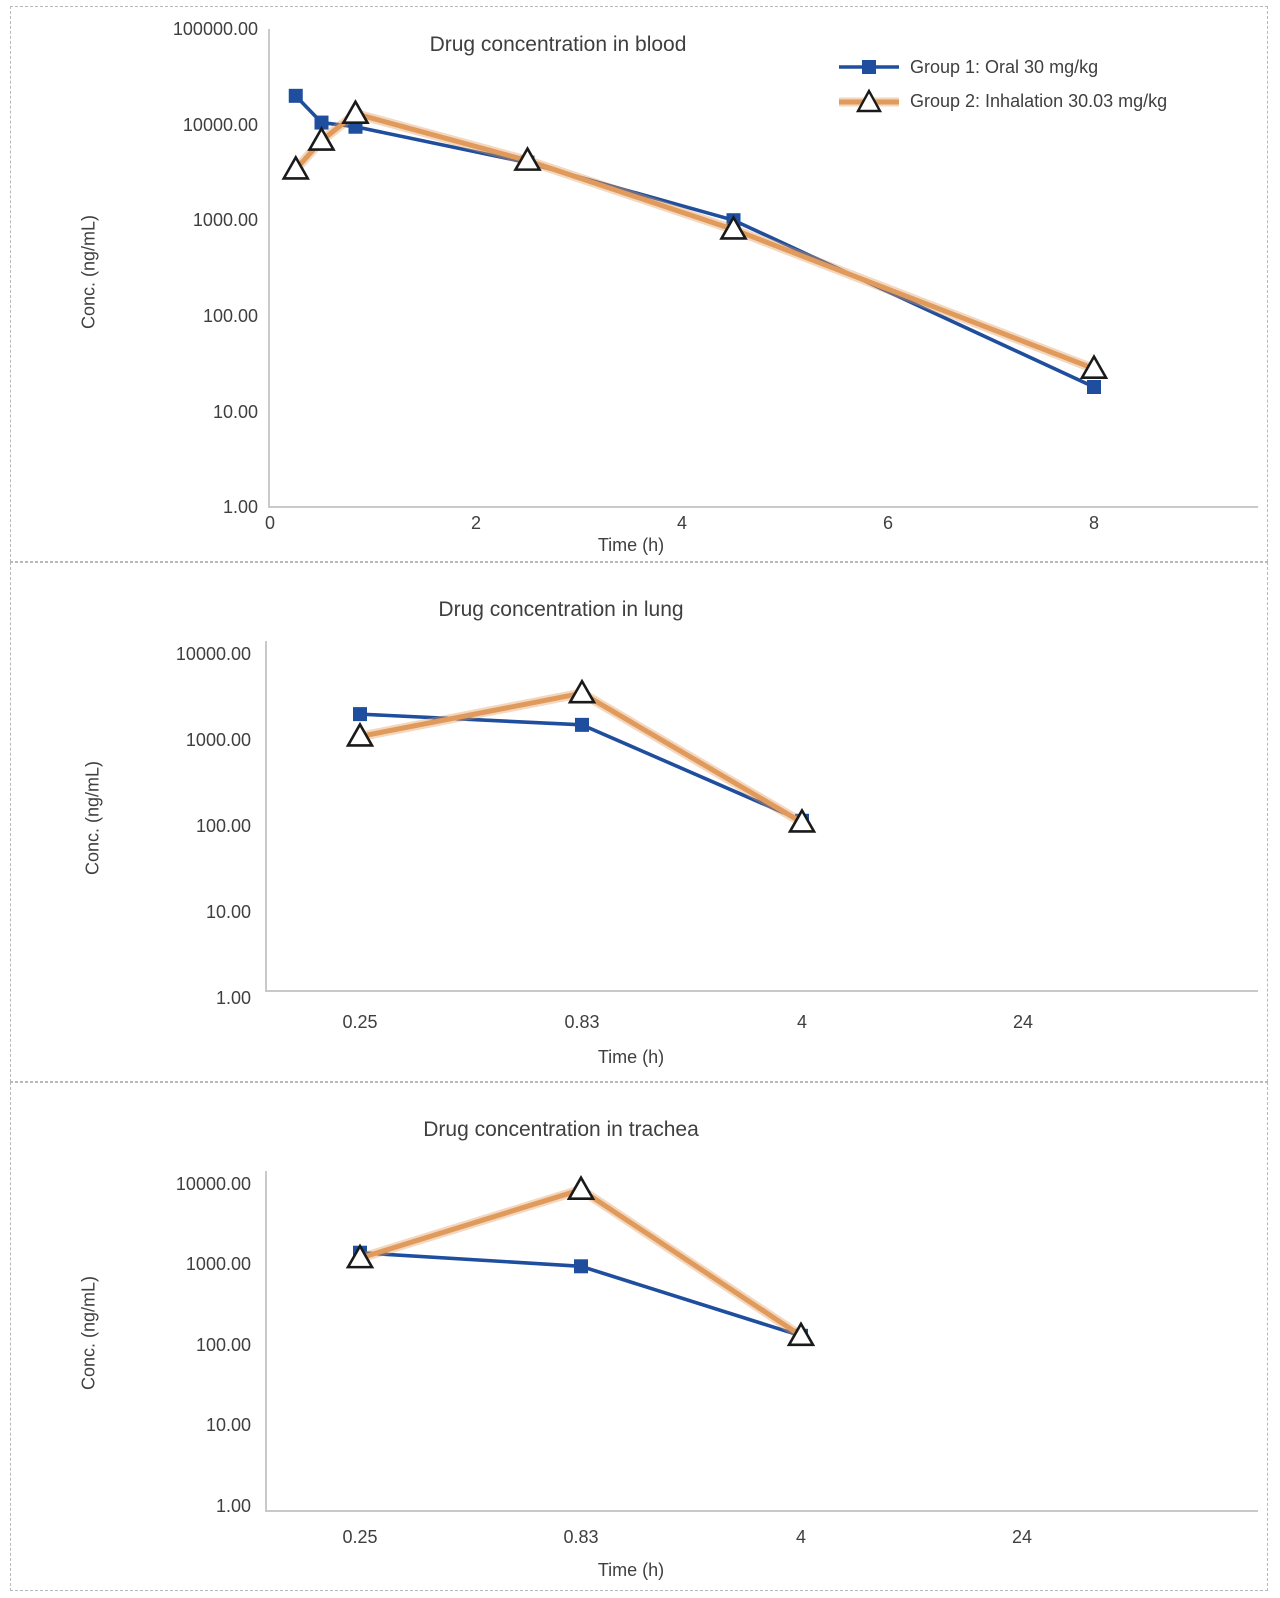  I want to click on y-tick-label: 100000.00, so click(215, 29).